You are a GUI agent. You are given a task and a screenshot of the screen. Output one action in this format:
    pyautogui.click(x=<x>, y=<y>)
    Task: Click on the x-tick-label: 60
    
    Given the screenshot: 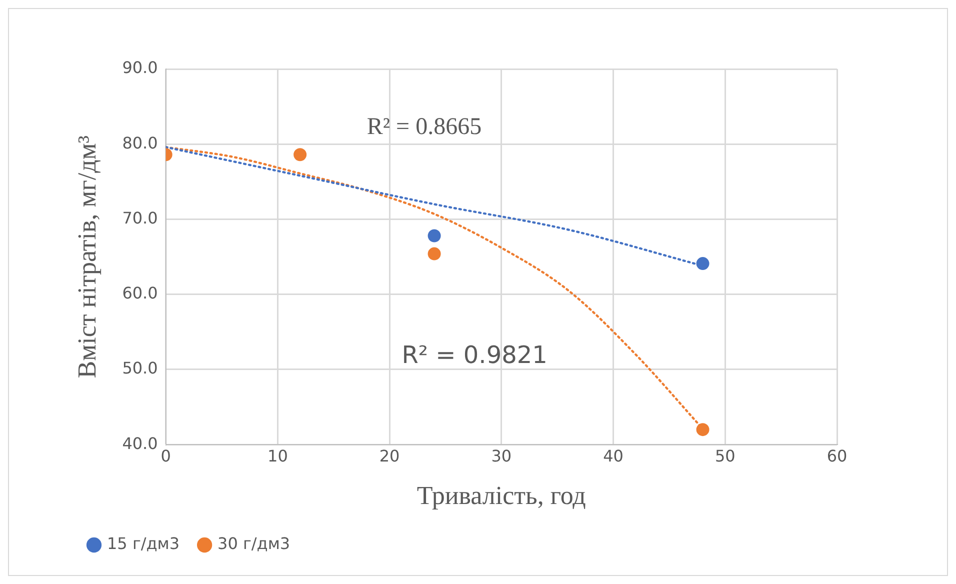 What is the action you would take?
    pyautogui.click(x=837, y=456)
    